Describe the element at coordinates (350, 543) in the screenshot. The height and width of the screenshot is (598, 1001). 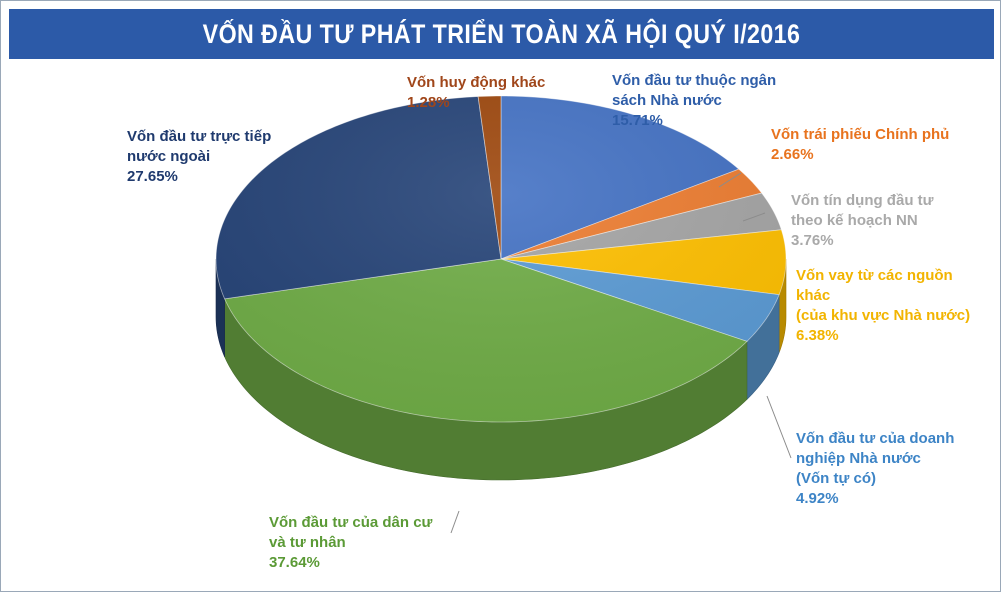
I see `data-label-5: Vốn đầu tư của dân cư và tư nhân 37.64%` at that location.